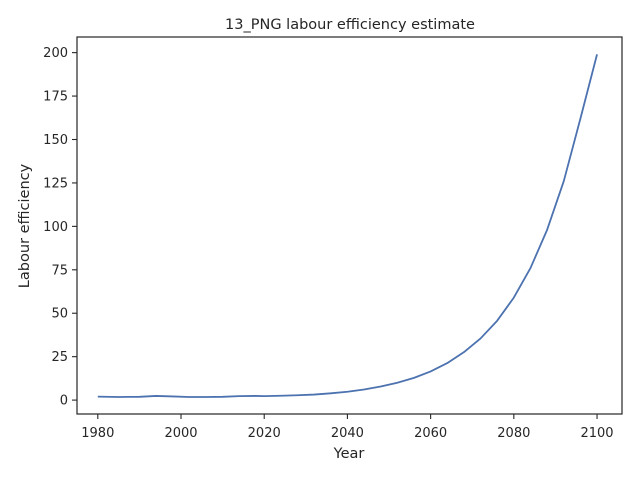 Image resolution: width=640 pixels, height=480 pixels. I want to click on x-tick-label: 2020, so click(264, 433).